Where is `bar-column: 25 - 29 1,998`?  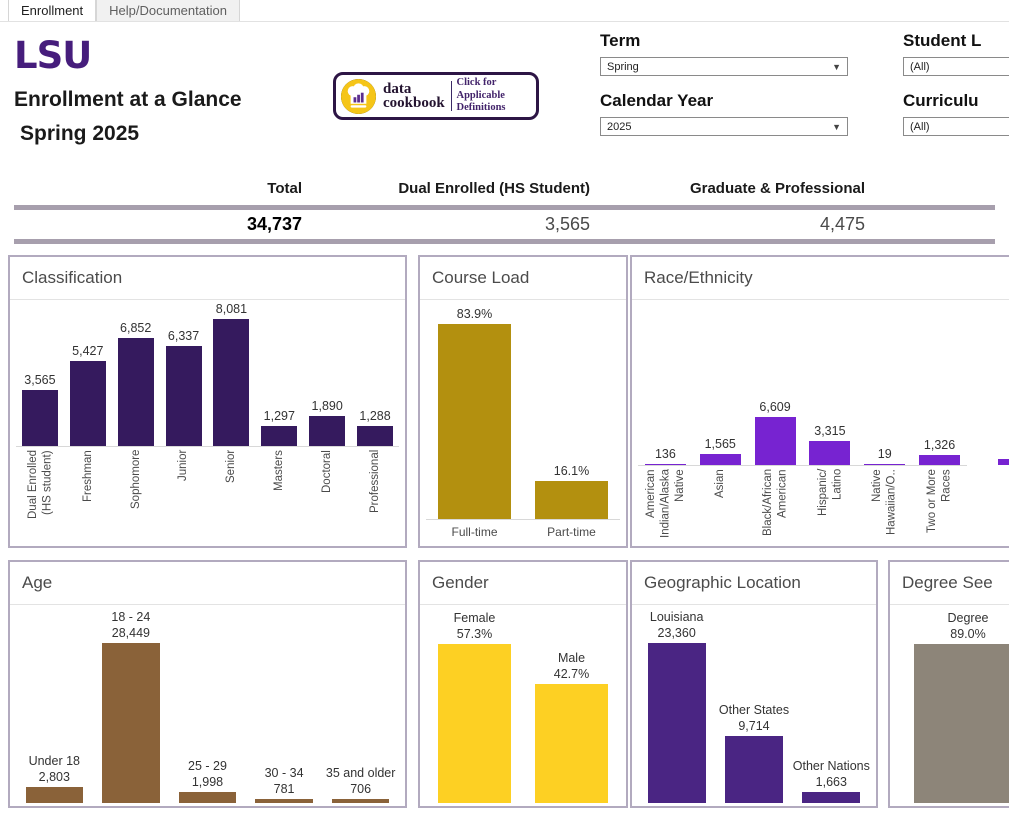
bar-column: 25 - 29 1,998 is located at coordinates (207, 704).